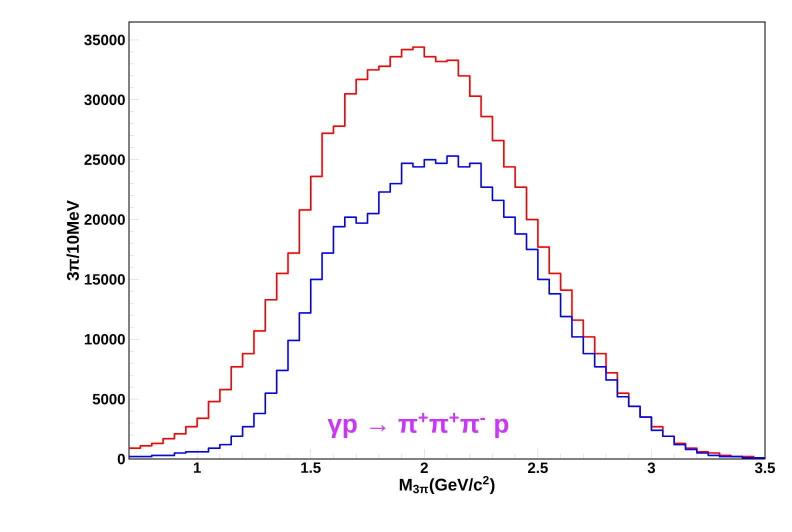  Describe the element at coordinates (764, 468) in the screenshot. I see `x-tick-label: 3.5` at that location.